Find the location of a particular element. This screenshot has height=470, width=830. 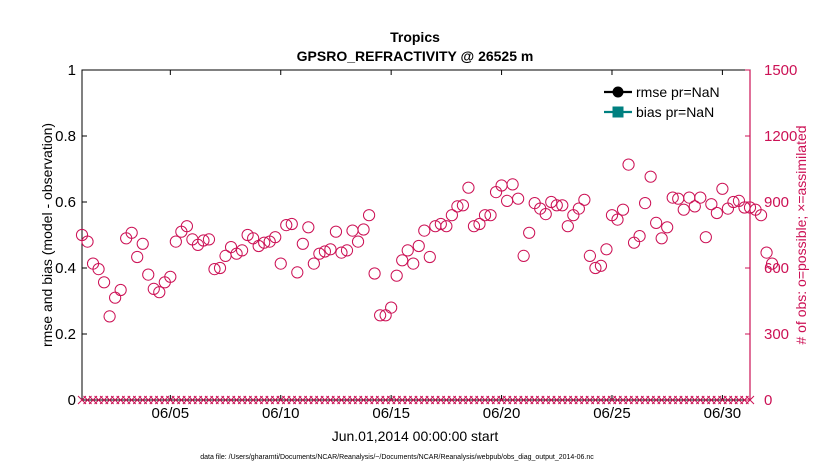

y-tick-label: 0 is located at coordinates (72, 400).